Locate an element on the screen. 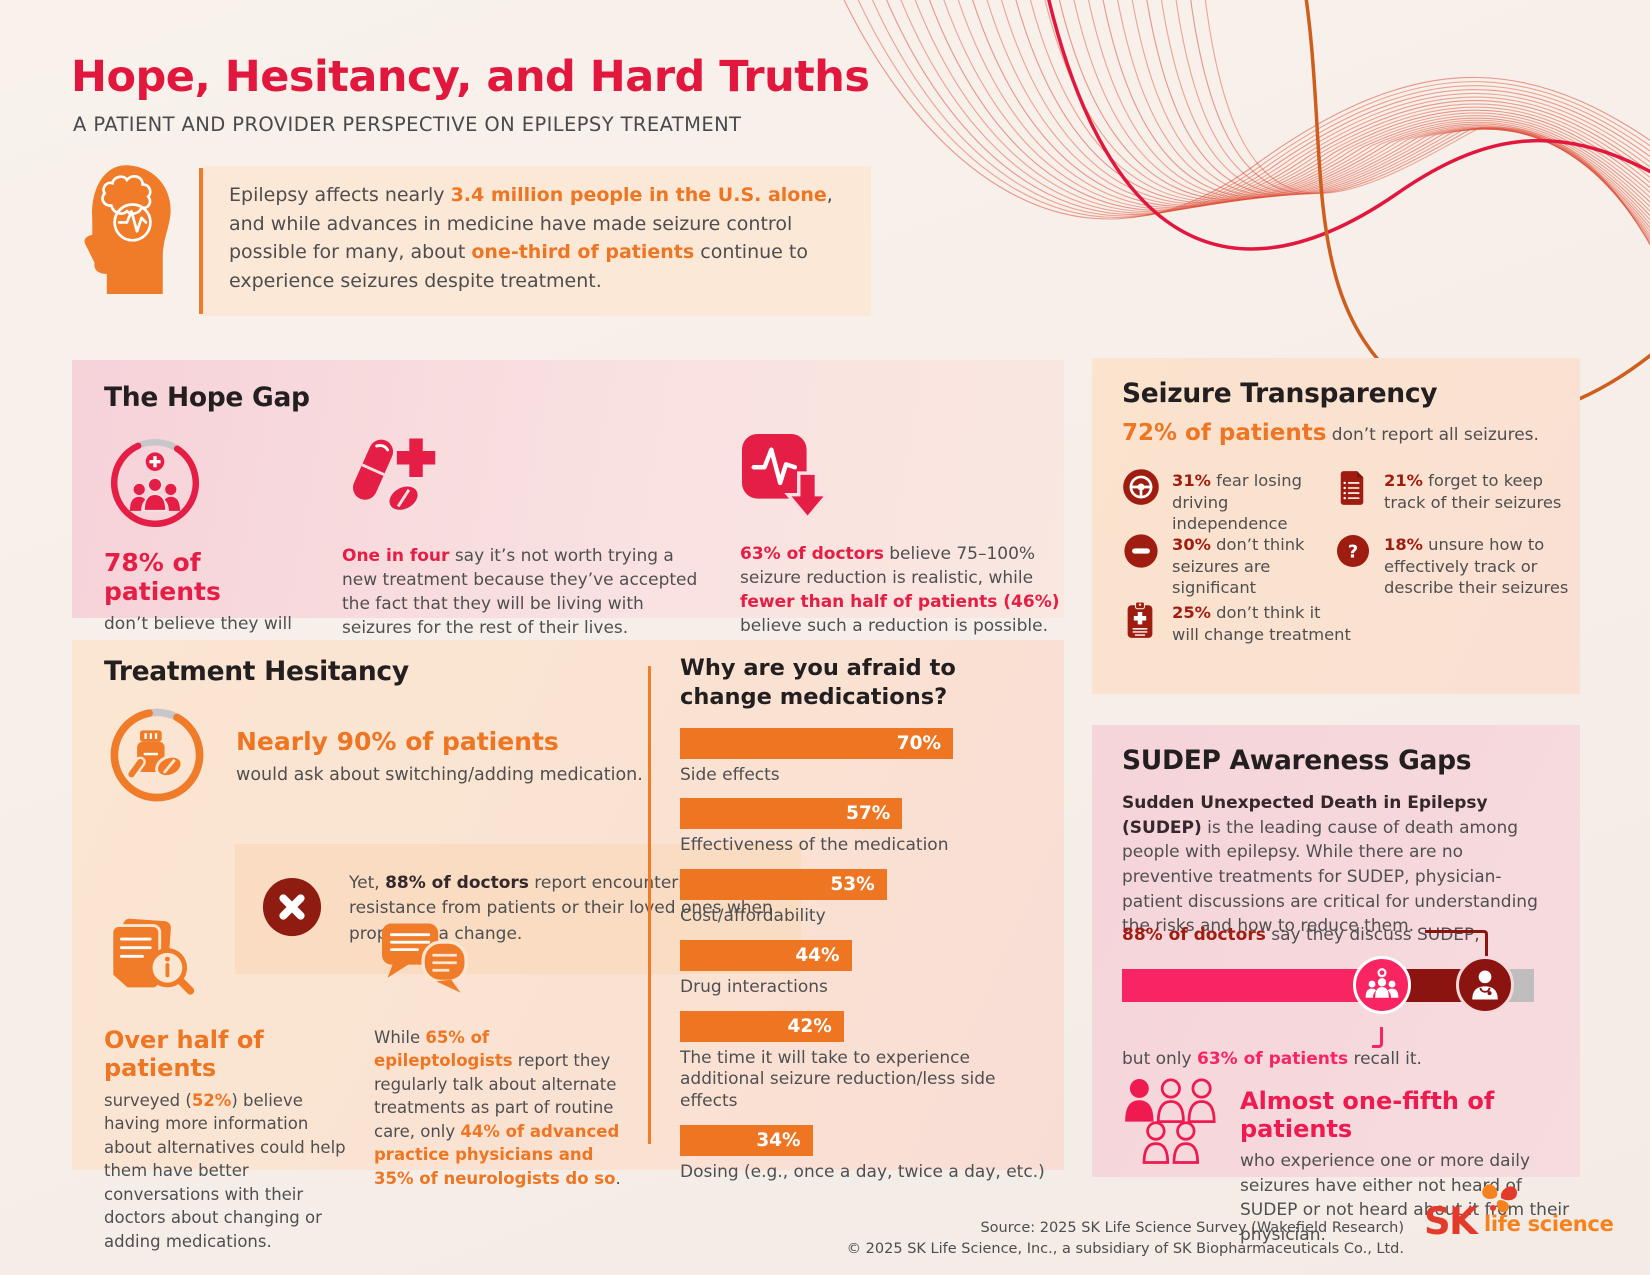  chart-bar-label: Side effects is located at coordinates (730, 774).